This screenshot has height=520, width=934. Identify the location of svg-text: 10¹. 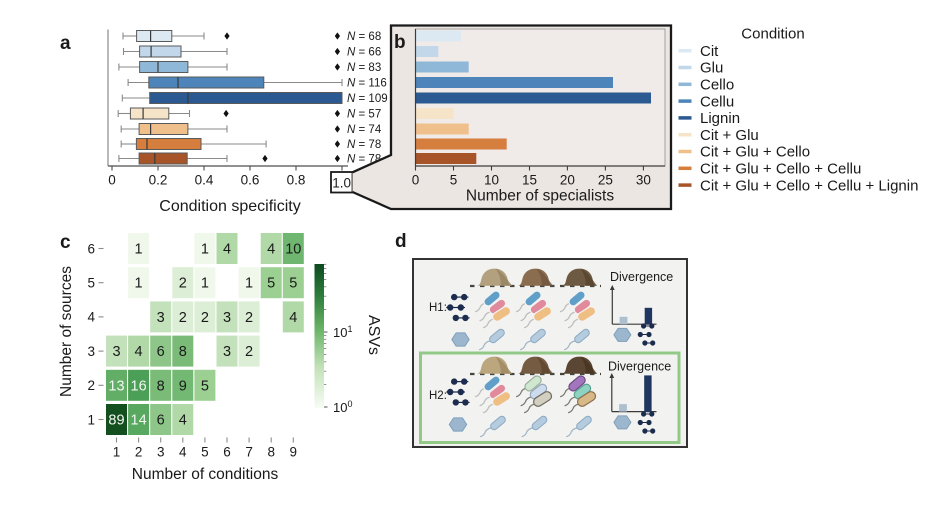
(342, 332).